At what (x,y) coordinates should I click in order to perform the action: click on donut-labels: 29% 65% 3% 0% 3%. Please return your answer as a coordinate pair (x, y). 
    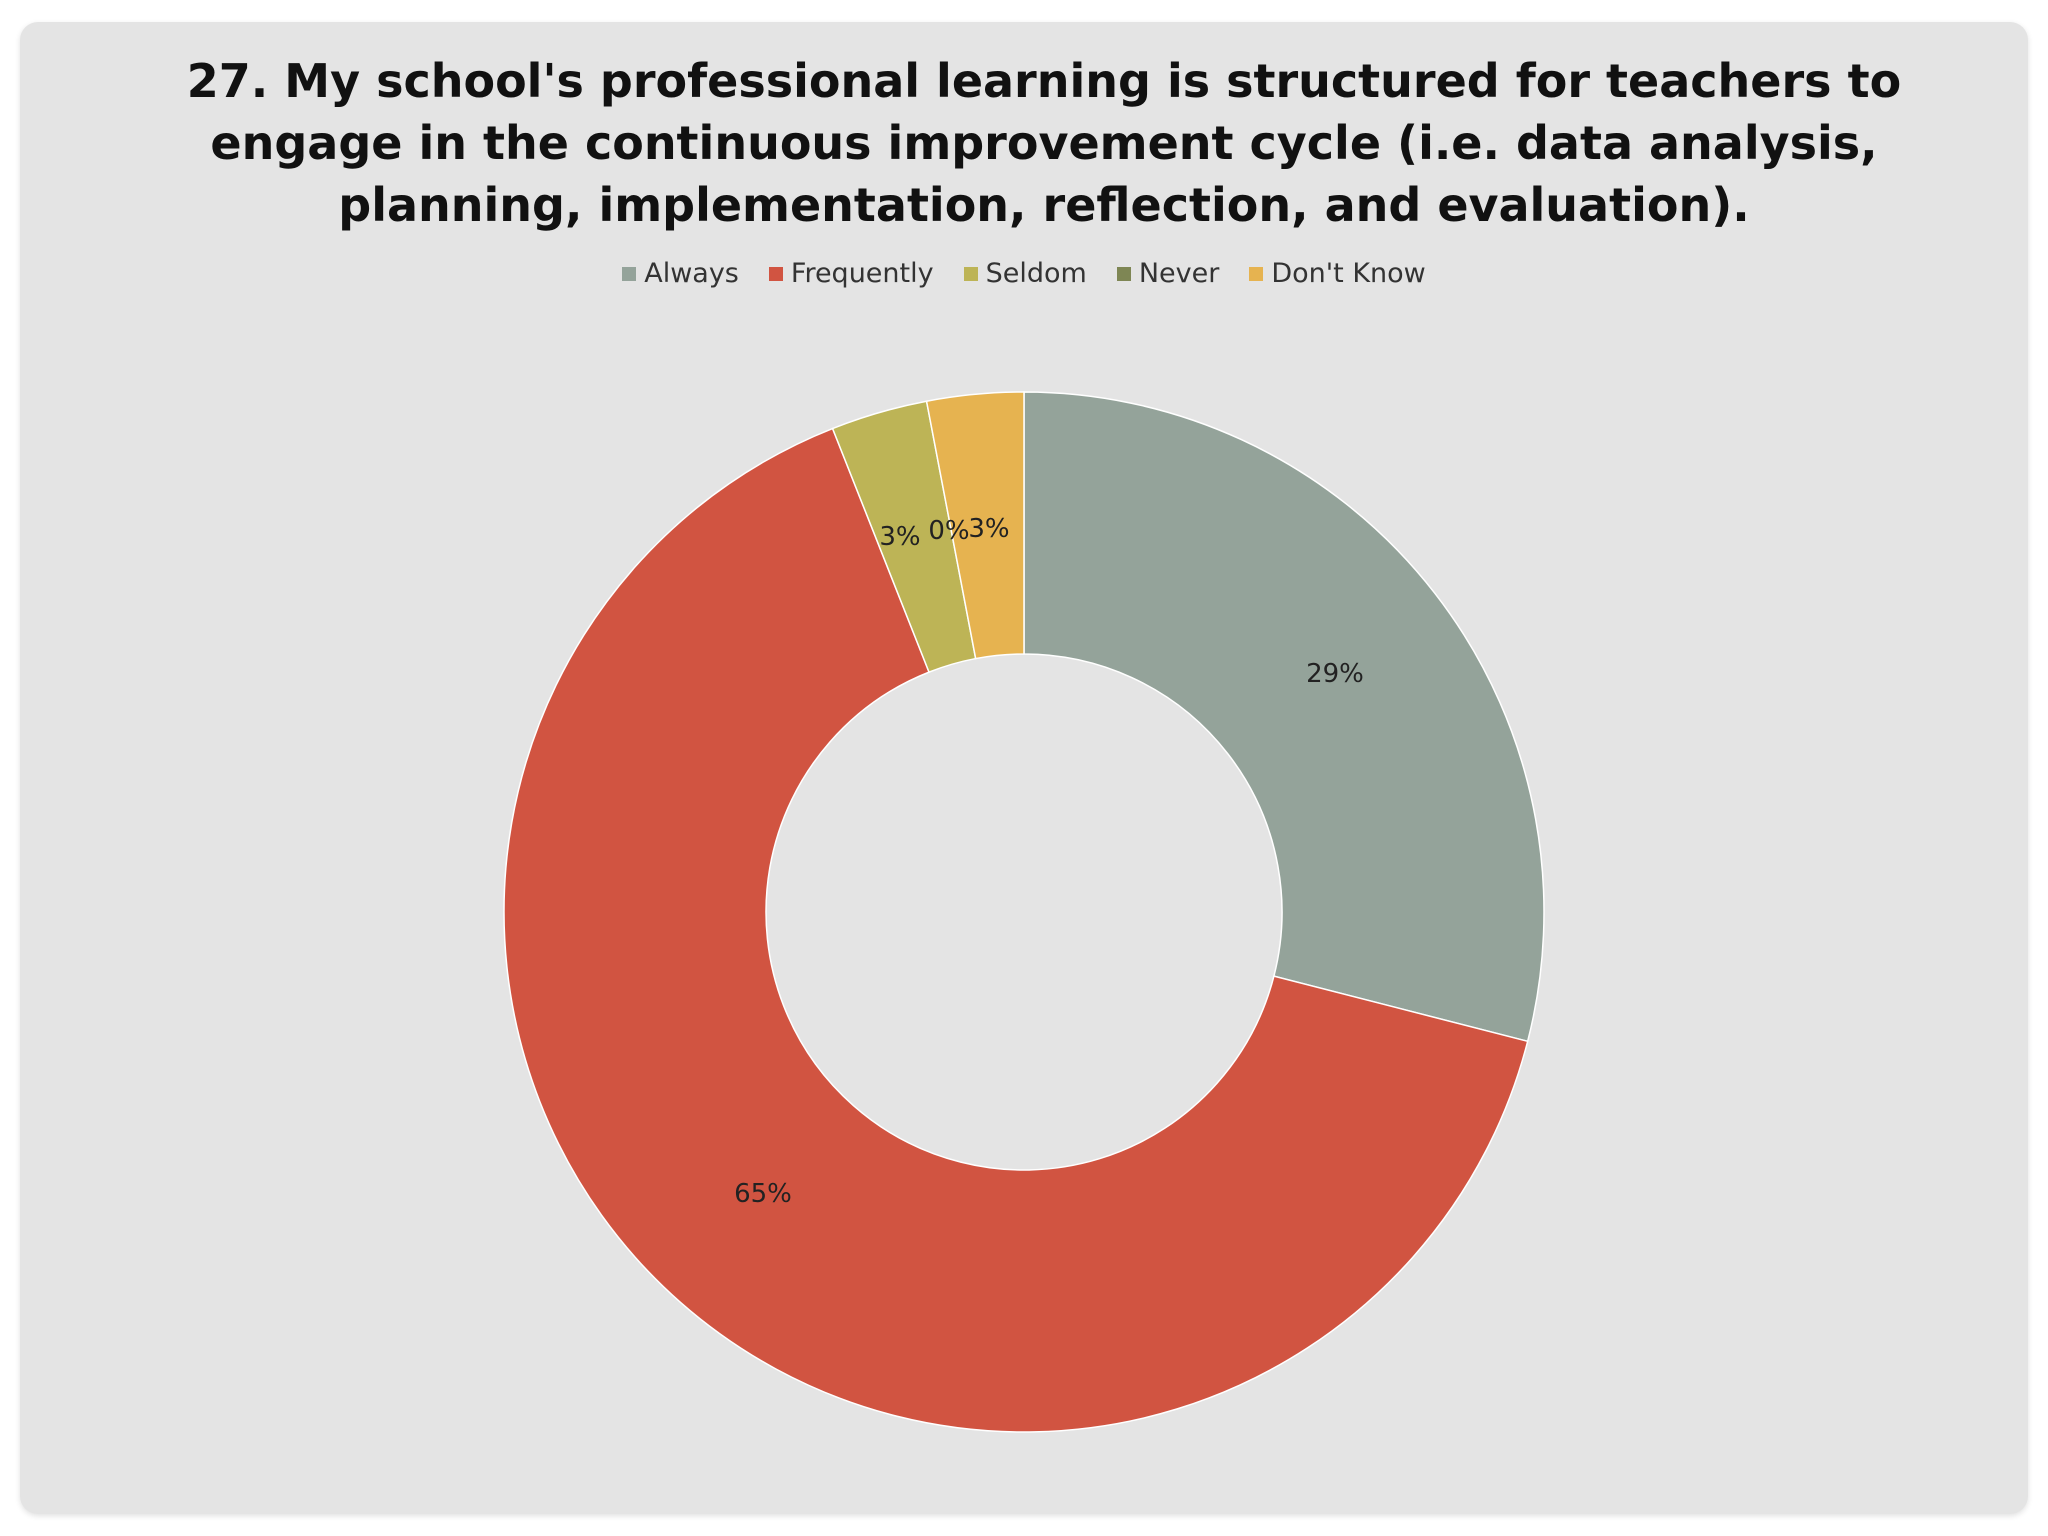
    Looking at the image, I should click on (1049, 861).